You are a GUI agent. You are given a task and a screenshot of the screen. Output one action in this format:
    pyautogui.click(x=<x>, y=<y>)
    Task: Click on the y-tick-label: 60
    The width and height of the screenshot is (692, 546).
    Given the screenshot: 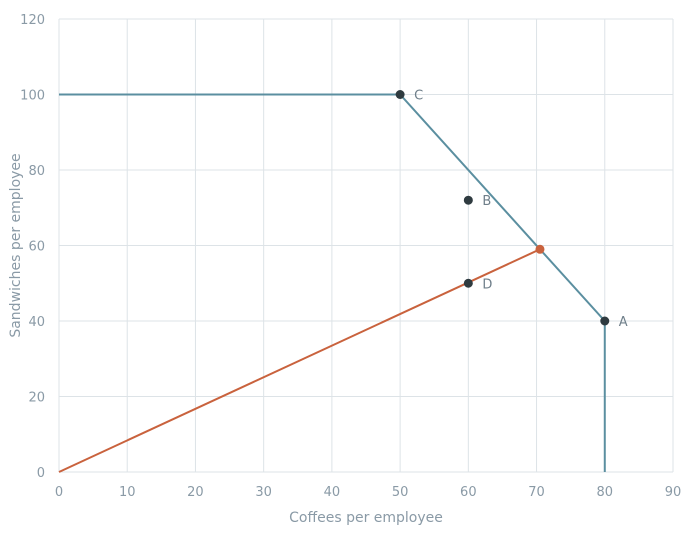 What is the action you would take?
    pyautogui.click(x=36, y=247)
    